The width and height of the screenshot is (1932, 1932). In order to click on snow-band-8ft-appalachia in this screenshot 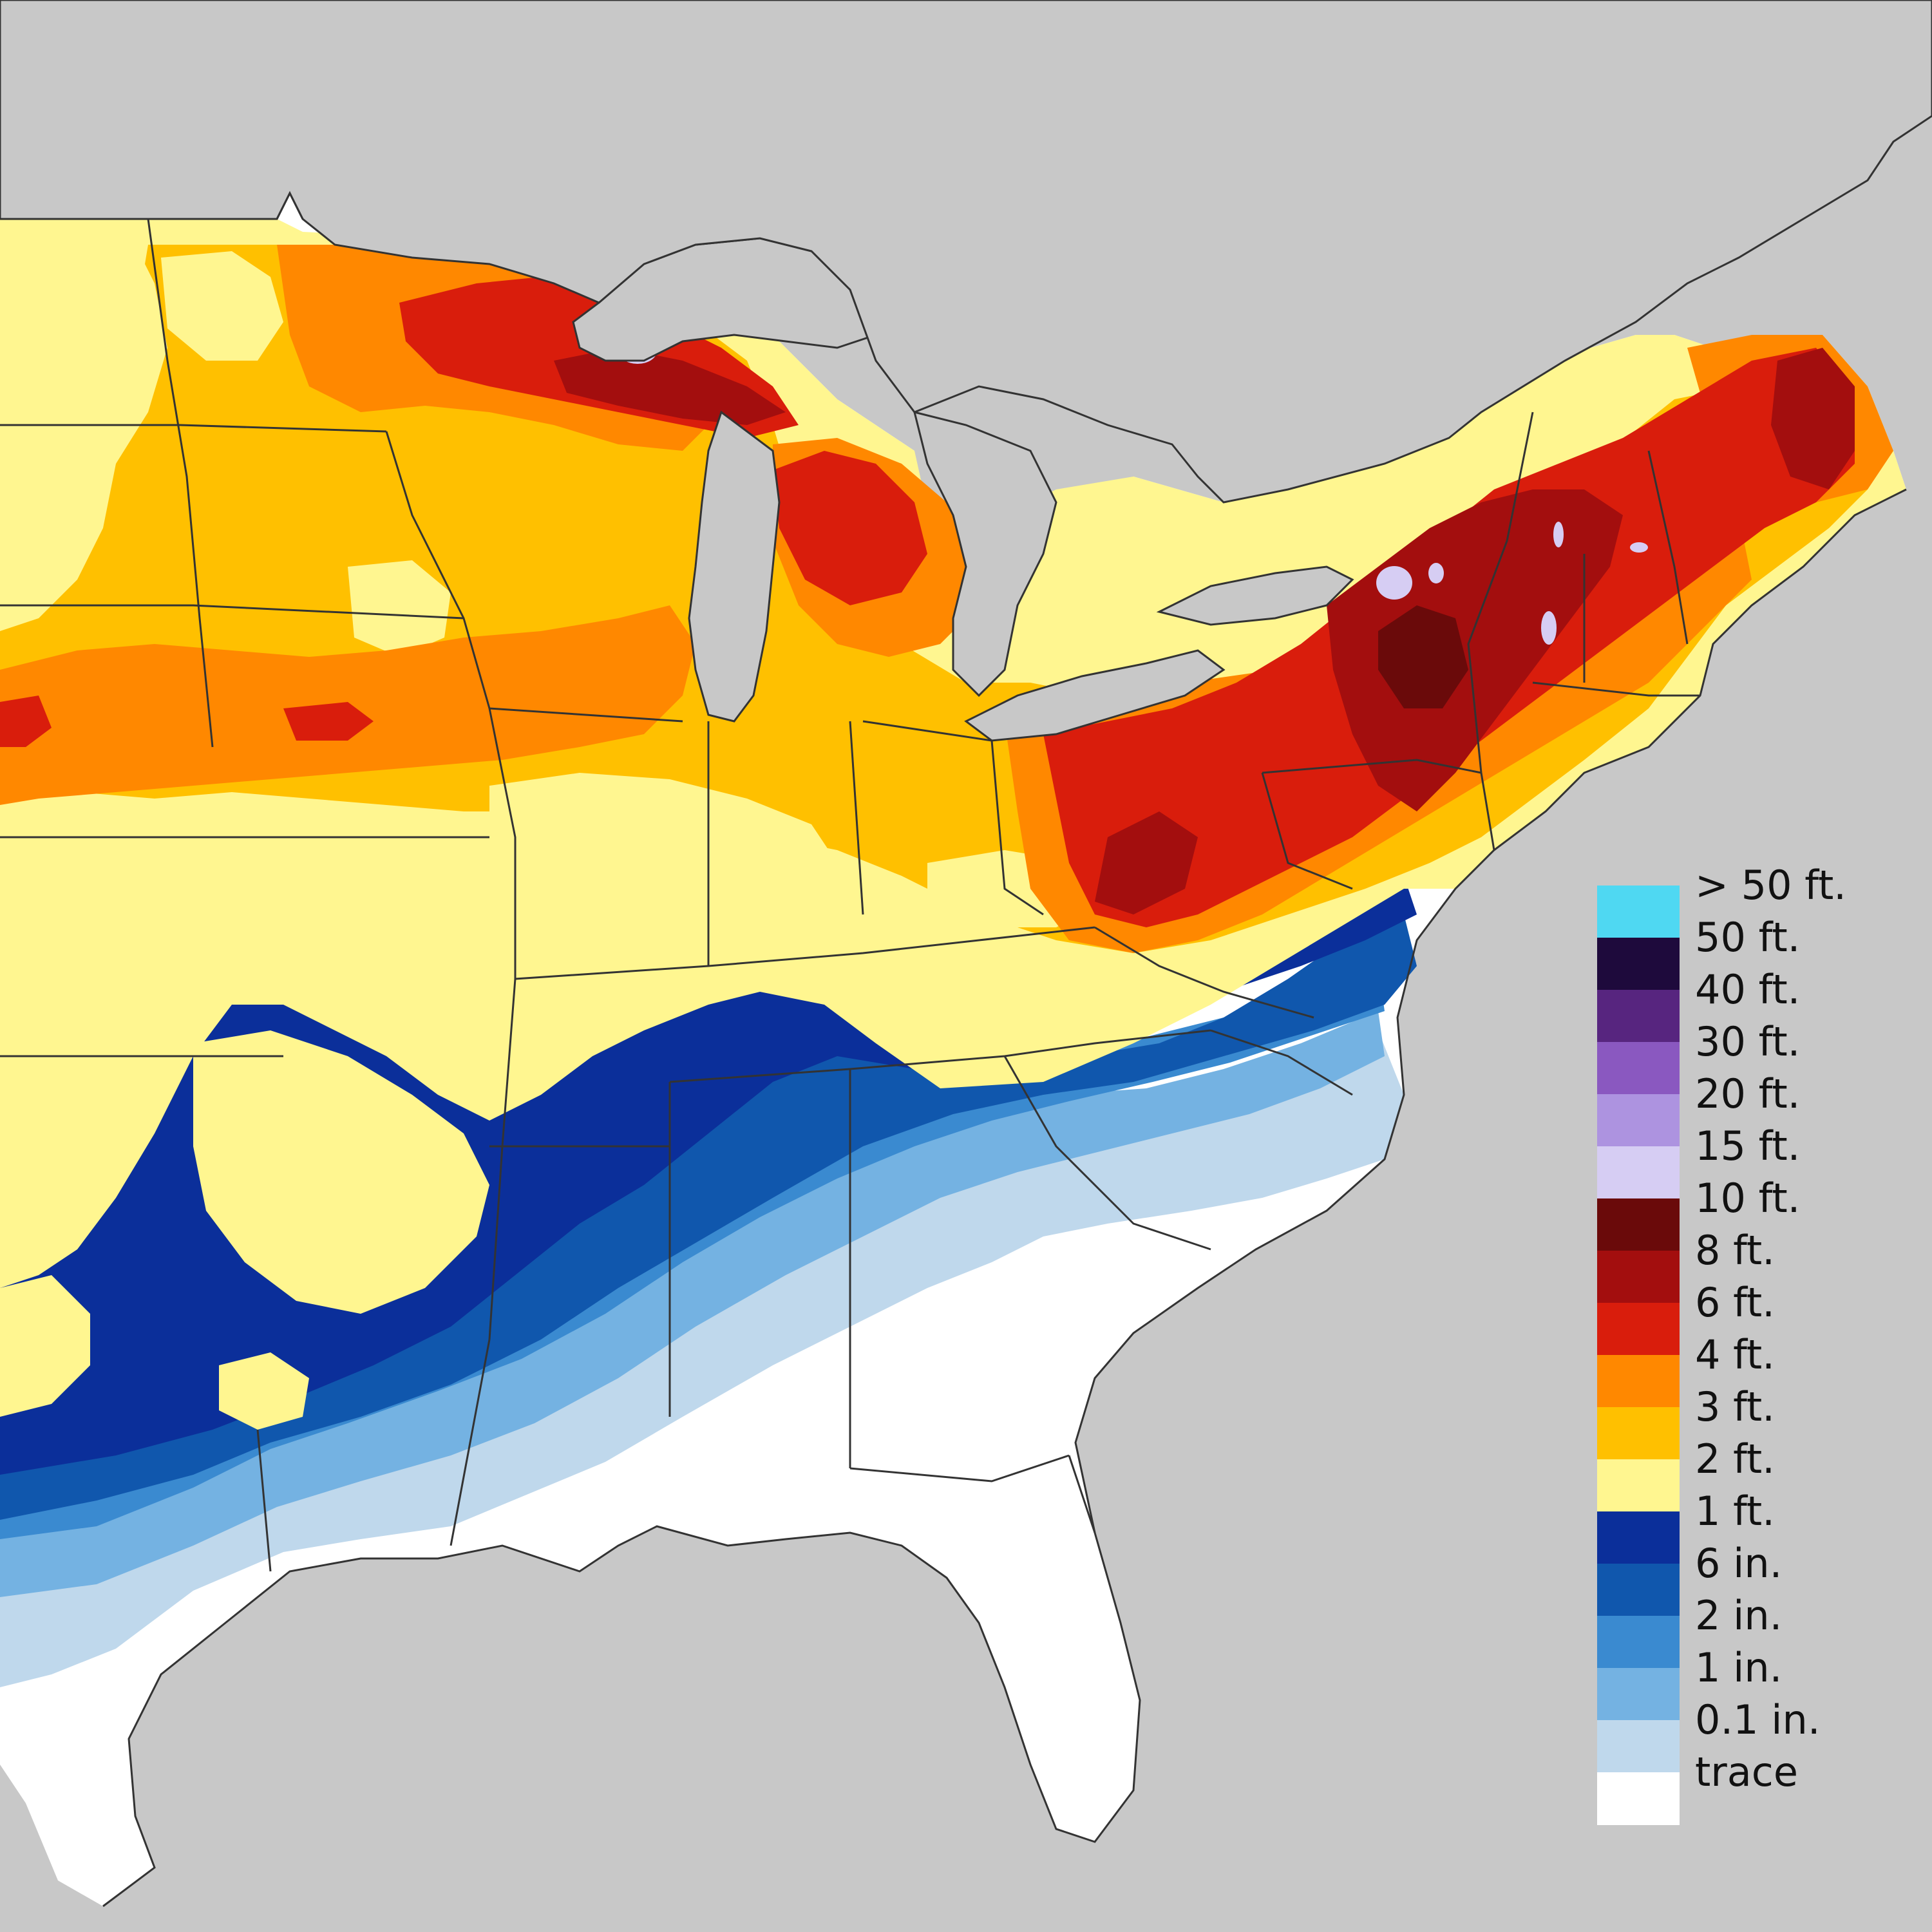, I will do `click(1146, 862)`.